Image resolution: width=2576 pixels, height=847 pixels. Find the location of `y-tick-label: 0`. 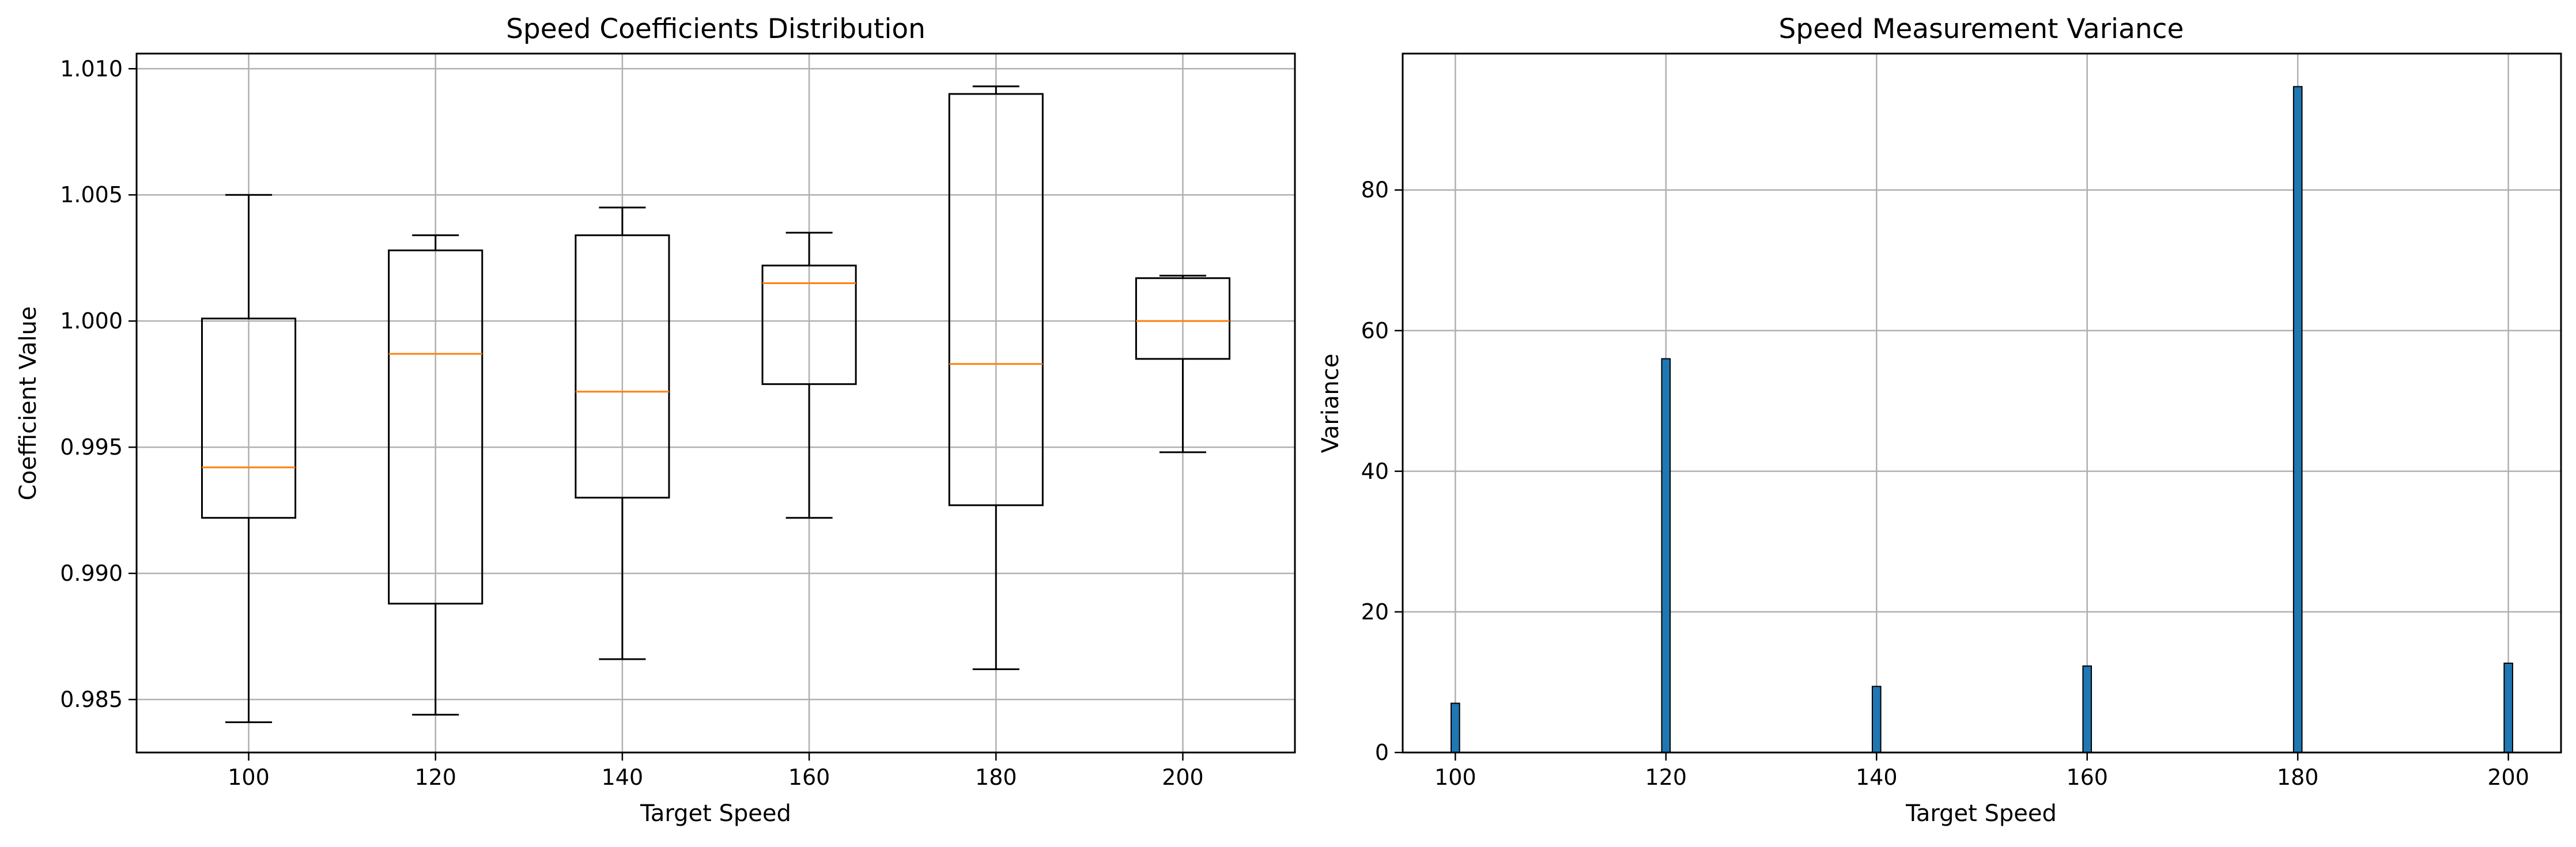

y-tick-label: 0 is located at coordinates (1382, 752).